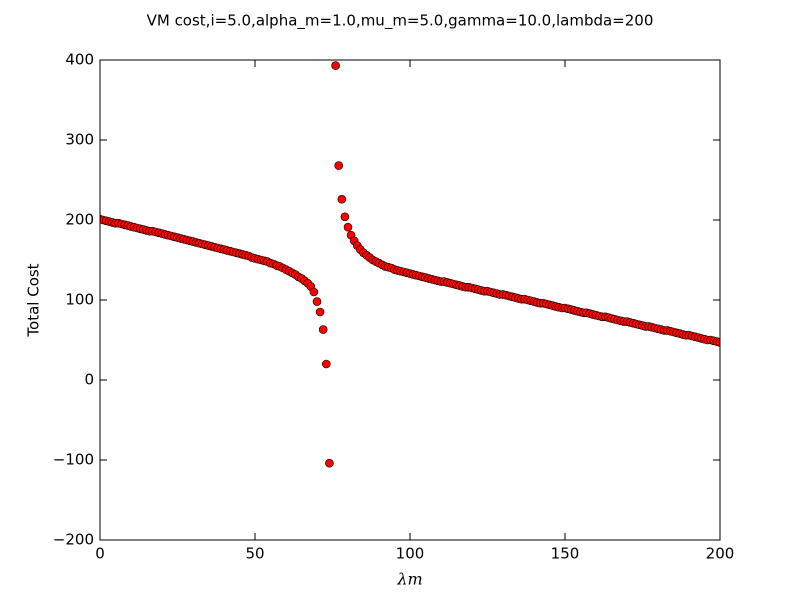 The height and width of the screenshot is (600, 800). What do you see at coordinates (73, 540) in the screenshot?
I see `y-tick-label: −200` at bounding box center [73, 540].